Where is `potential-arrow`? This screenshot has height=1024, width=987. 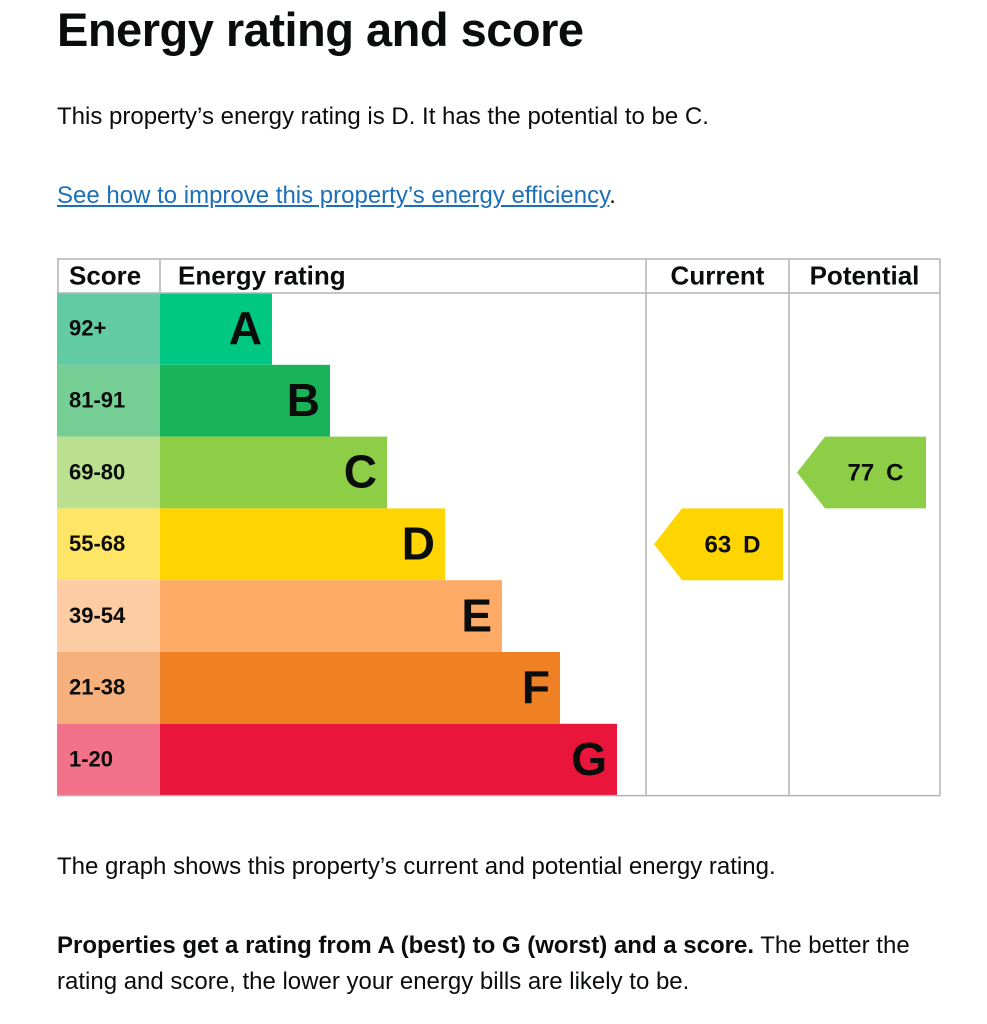
potential-arrow is located at coordinates (861, 472).